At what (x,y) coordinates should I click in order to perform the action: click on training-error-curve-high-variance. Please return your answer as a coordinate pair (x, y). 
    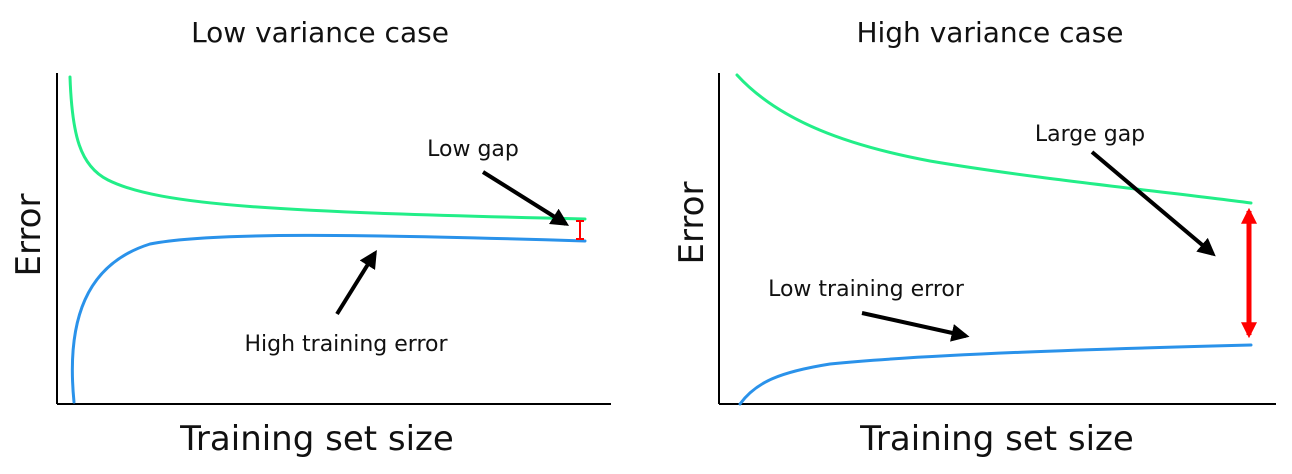
    Looking at the image, I should click on (995, 374).